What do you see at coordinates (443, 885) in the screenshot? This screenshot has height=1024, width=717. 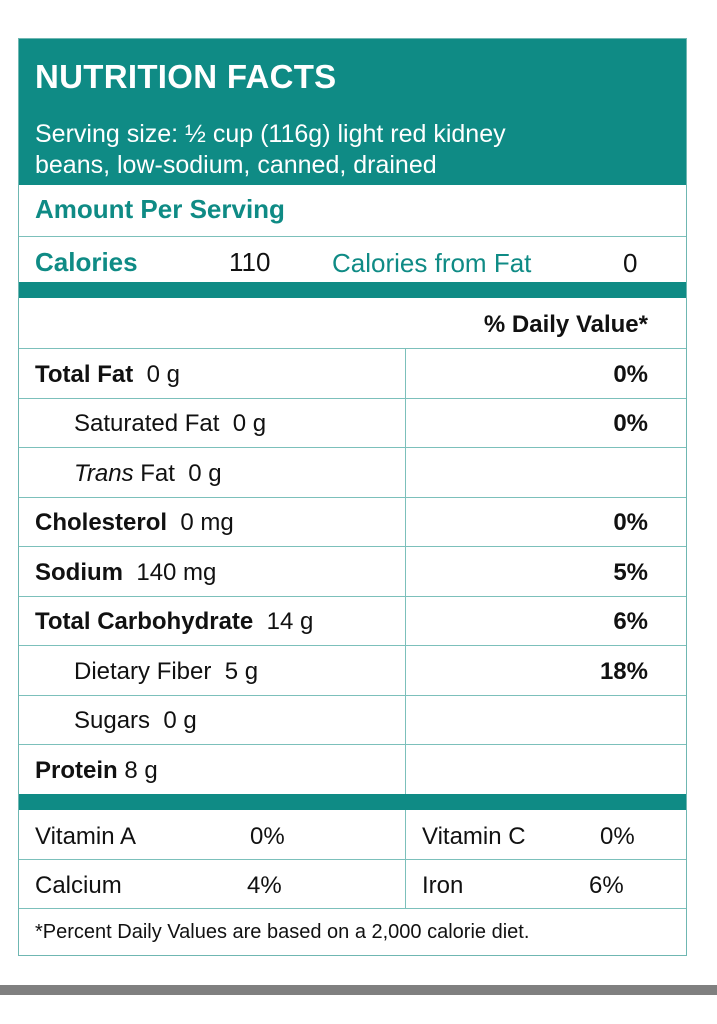 I see `iron-label: Iron` at bounding box center [443, 885].